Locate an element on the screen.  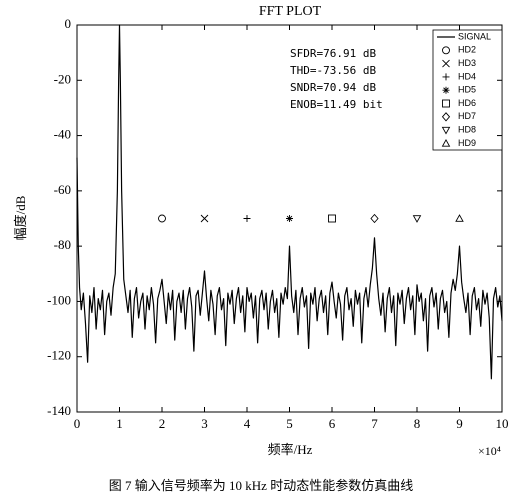
x-tick-label: 10 is located at coordinates (502, 423).